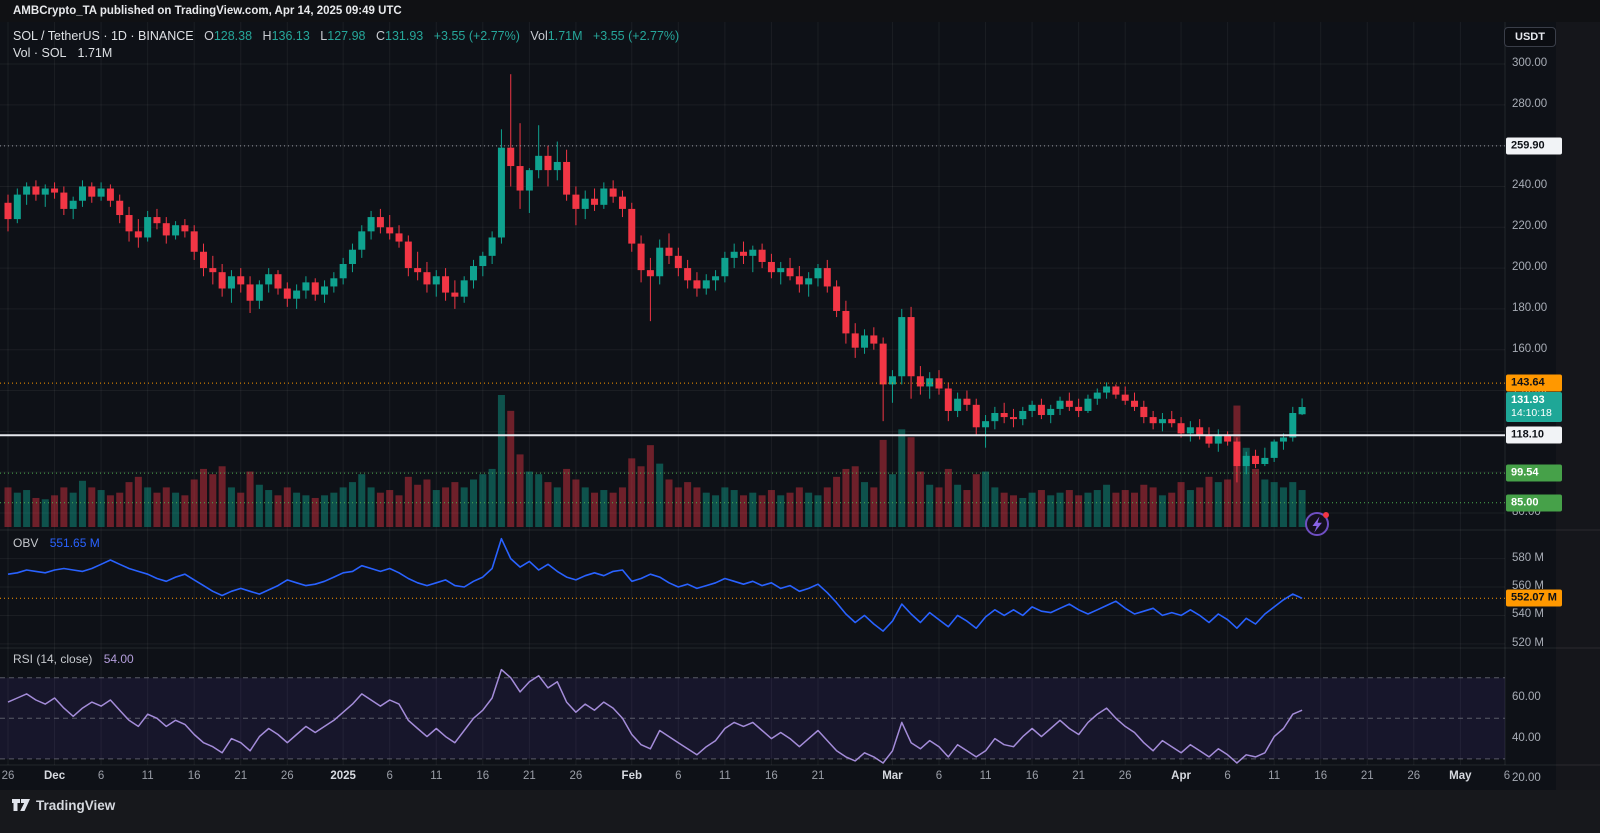 The height and width of the screenshot is (833, 1600). Describe the element at coordinates (655, 716) in the screenshot. I see `rsi-line` at that location.